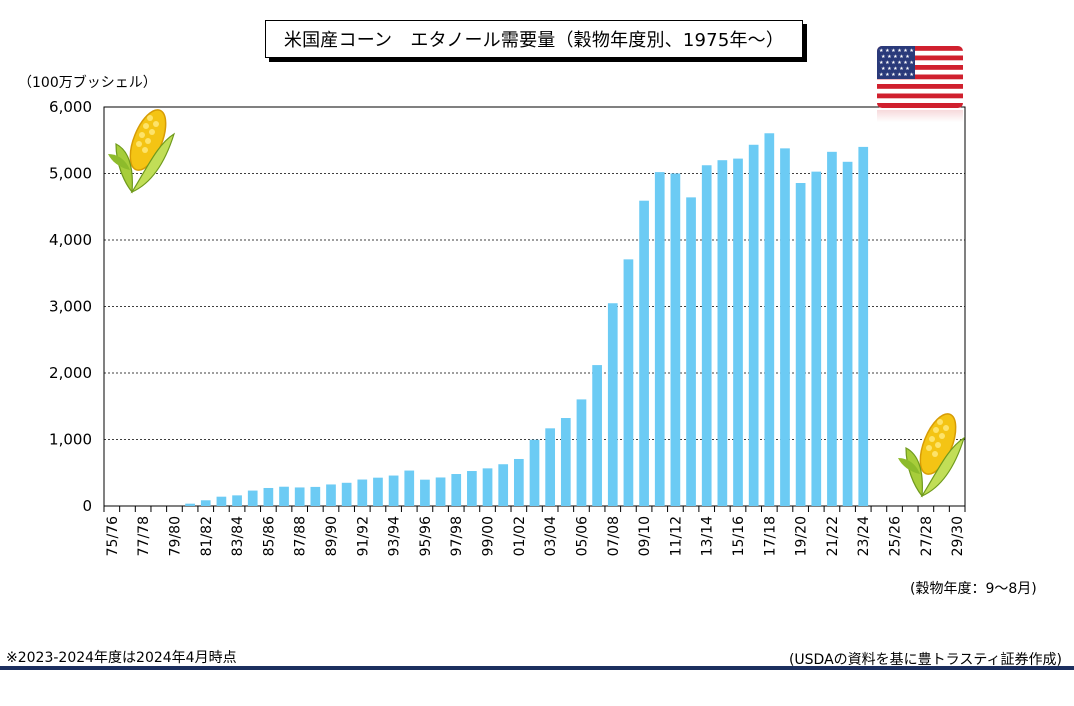  Describe the element at coordinates (301, 536) in the screenshot. I see `x-tick-label: 87/88` at that location.